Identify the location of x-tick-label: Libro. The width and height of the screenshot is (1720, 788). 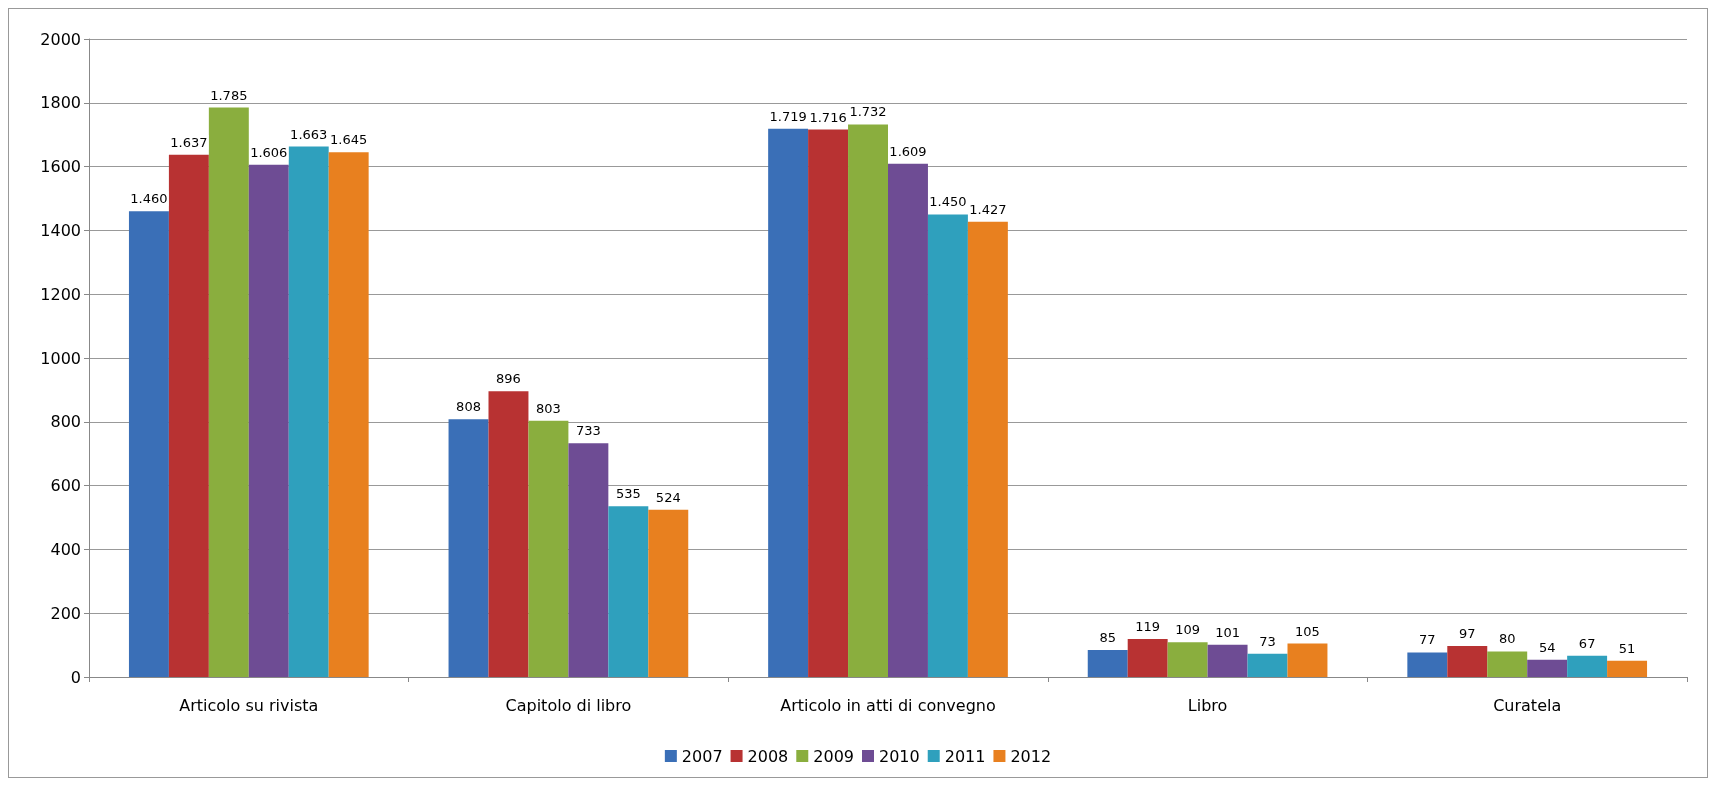
(1207, 705).